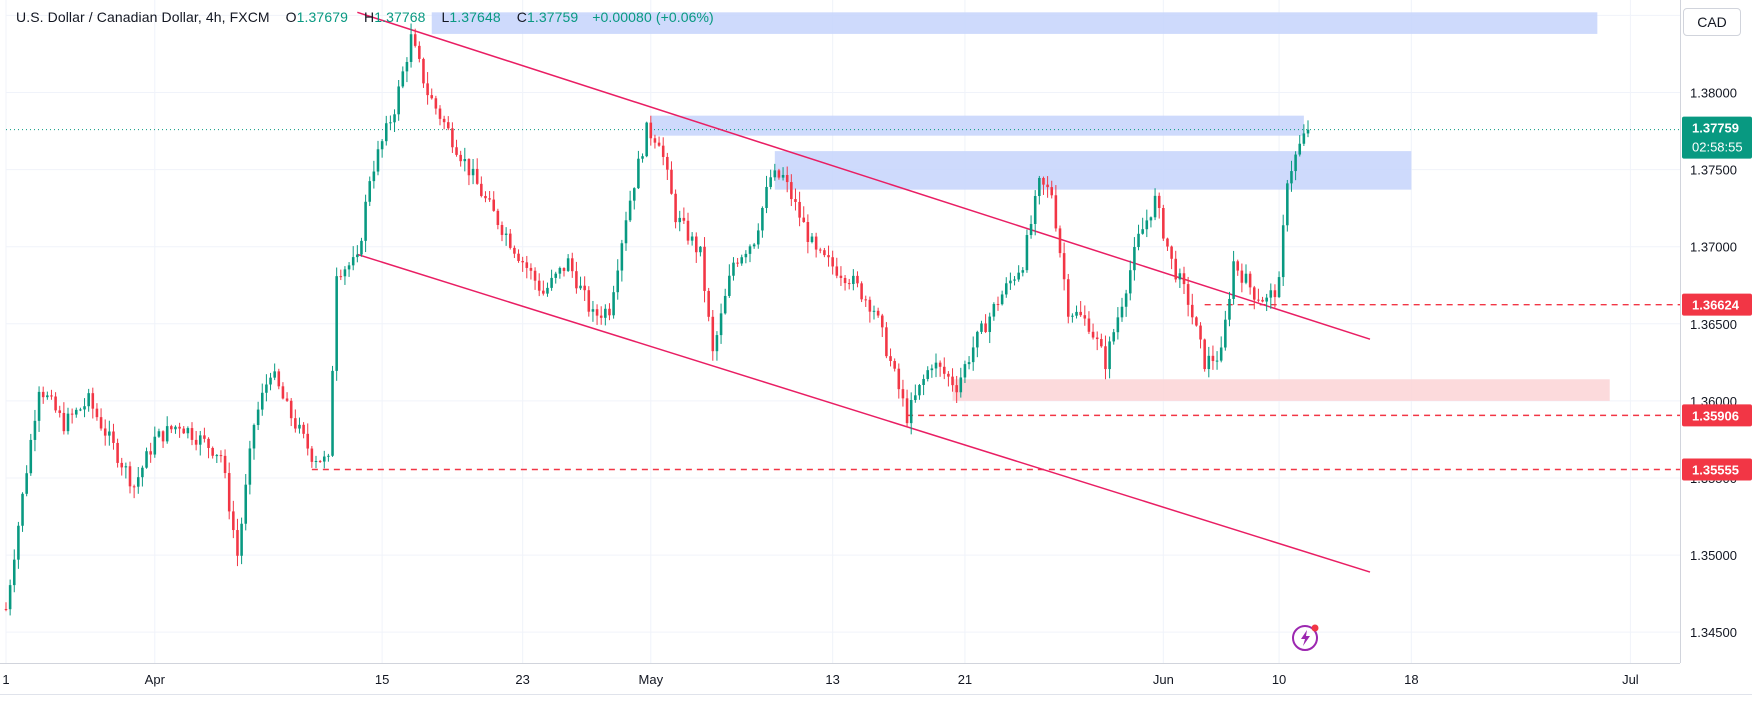 The width and height of the screenshot is (1752, 714). What do you see at coordinates (965, 679) in the screenshot?
I see `x-tick-label: 21` at bounding box center [965, 679].